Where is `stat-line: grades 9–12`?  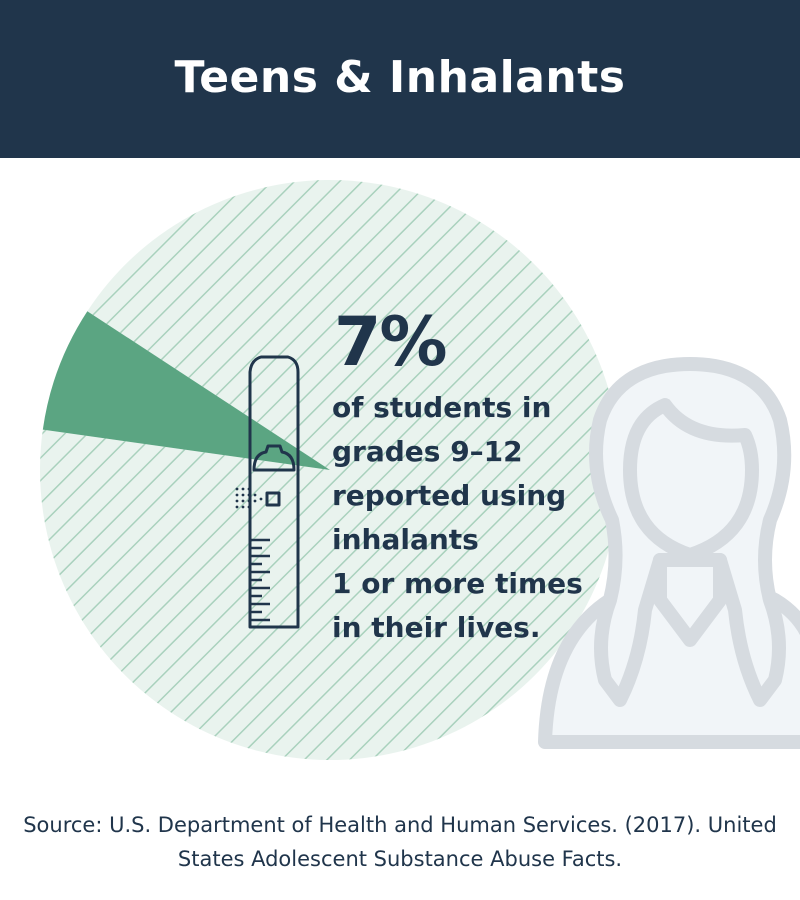
stat-line: grades 9–12 is located at coordinates (427, 451).